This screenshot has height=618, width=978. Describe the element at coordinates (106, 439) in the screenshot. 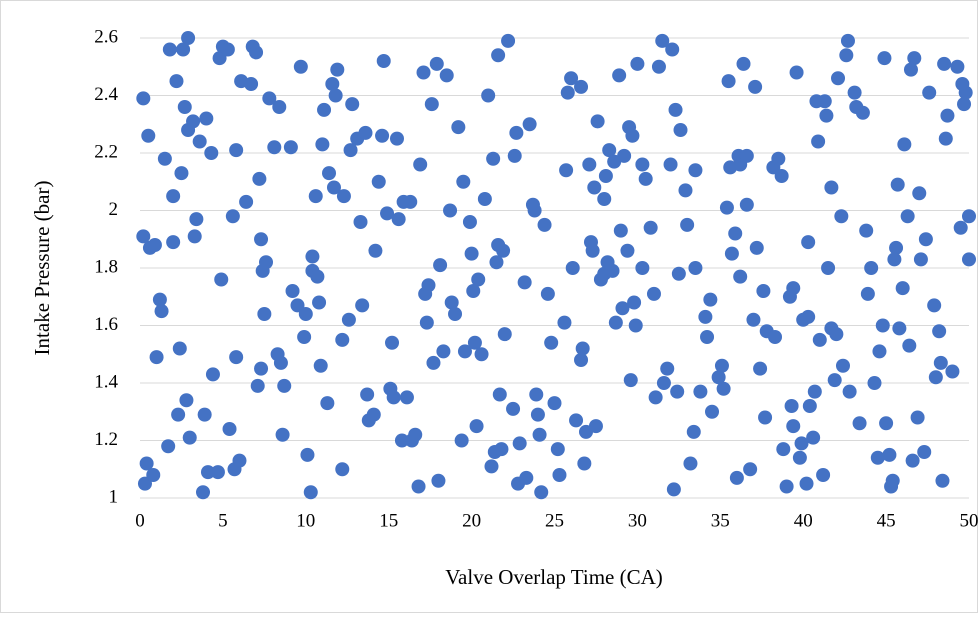

I see `y-tick-label: 1.2` at that location.